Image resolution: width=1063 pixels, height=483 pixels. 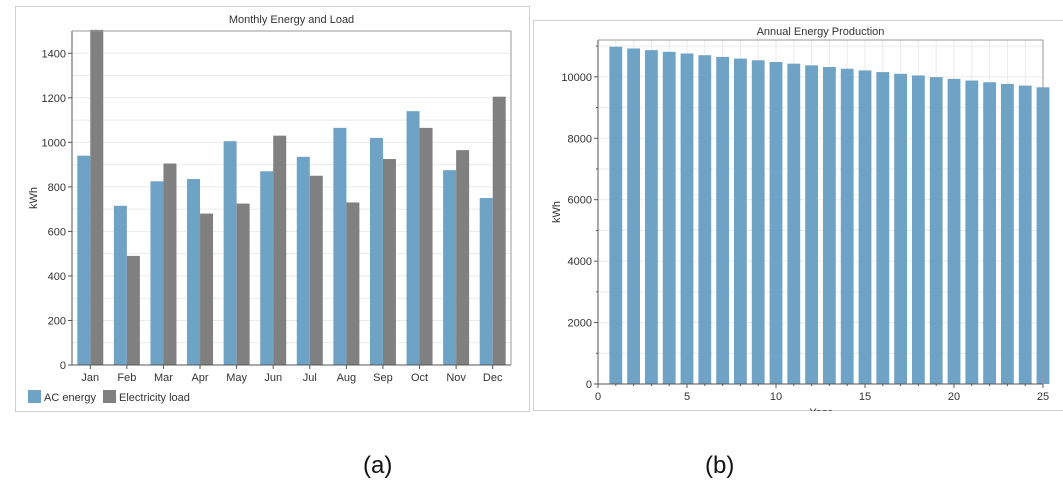 I want to click on x-tick-label: 5, so click(x=687, y=397).